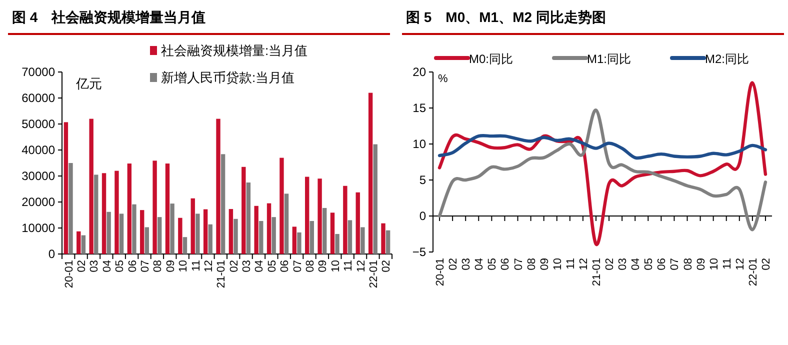 This screenshot has width=788, height=345. What do you see at coordinates (109, 17) in the screenshot?
I see `chart-title: 图 4 社会融资规模增量当月值` at bounding box center [109, 17].